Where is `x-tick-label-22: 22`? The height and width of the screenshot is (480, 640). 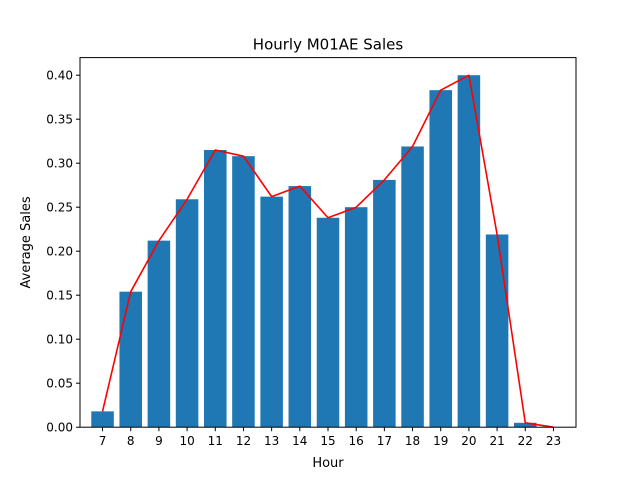
x-tick-label-22: 22 is located at coordinates (525, 441).